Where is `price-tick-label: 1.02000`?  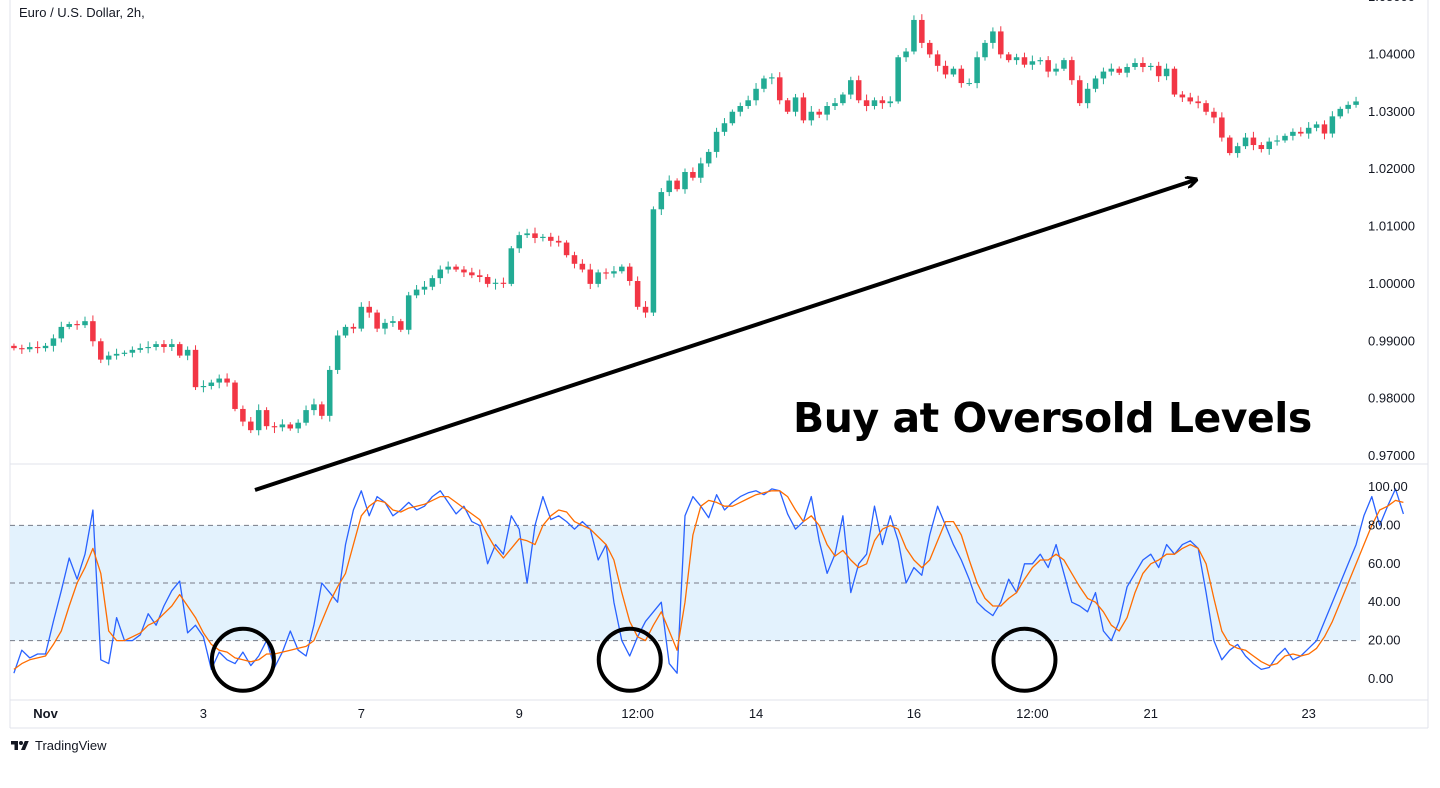 price-tick-label: 1.02000 is located at coordinates (1391, 168).